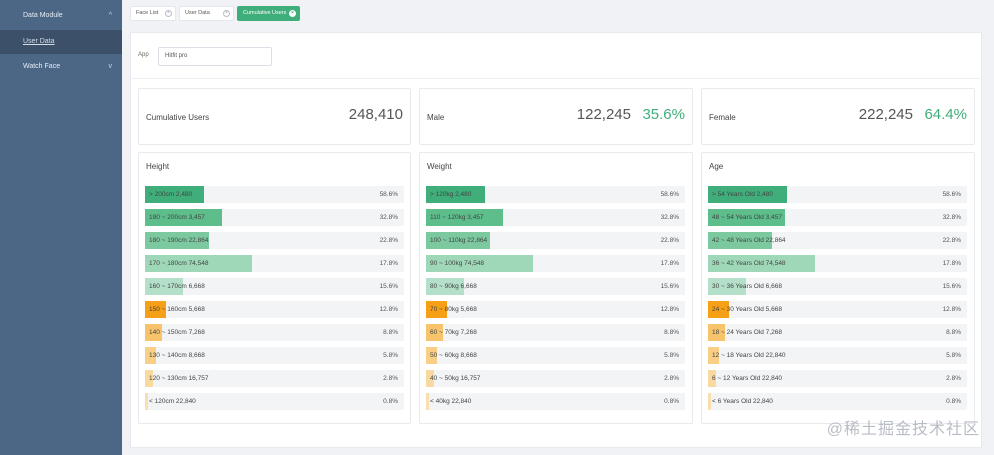 The height and width of the screenshot is (455, 994). What do you see at coordinates (742, 194) in the screenshot?
I see `distribution-row-label: > 54 Years Old 2,480` at bounding box center [742, 194].